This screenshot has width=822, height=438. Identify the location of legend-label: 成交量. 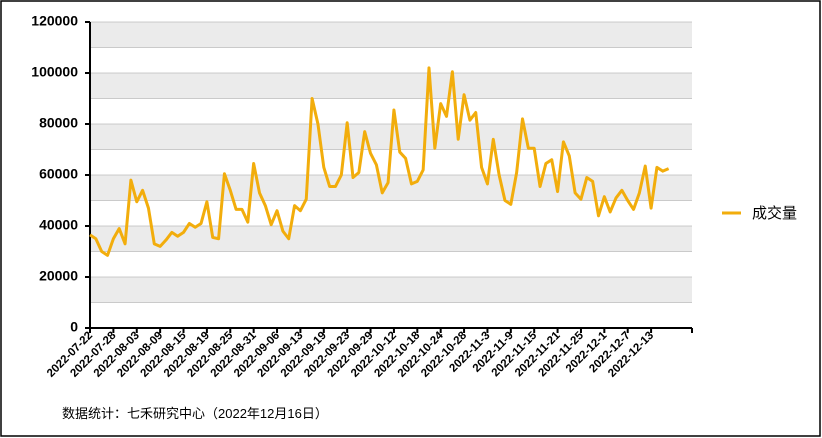
(774, 213).